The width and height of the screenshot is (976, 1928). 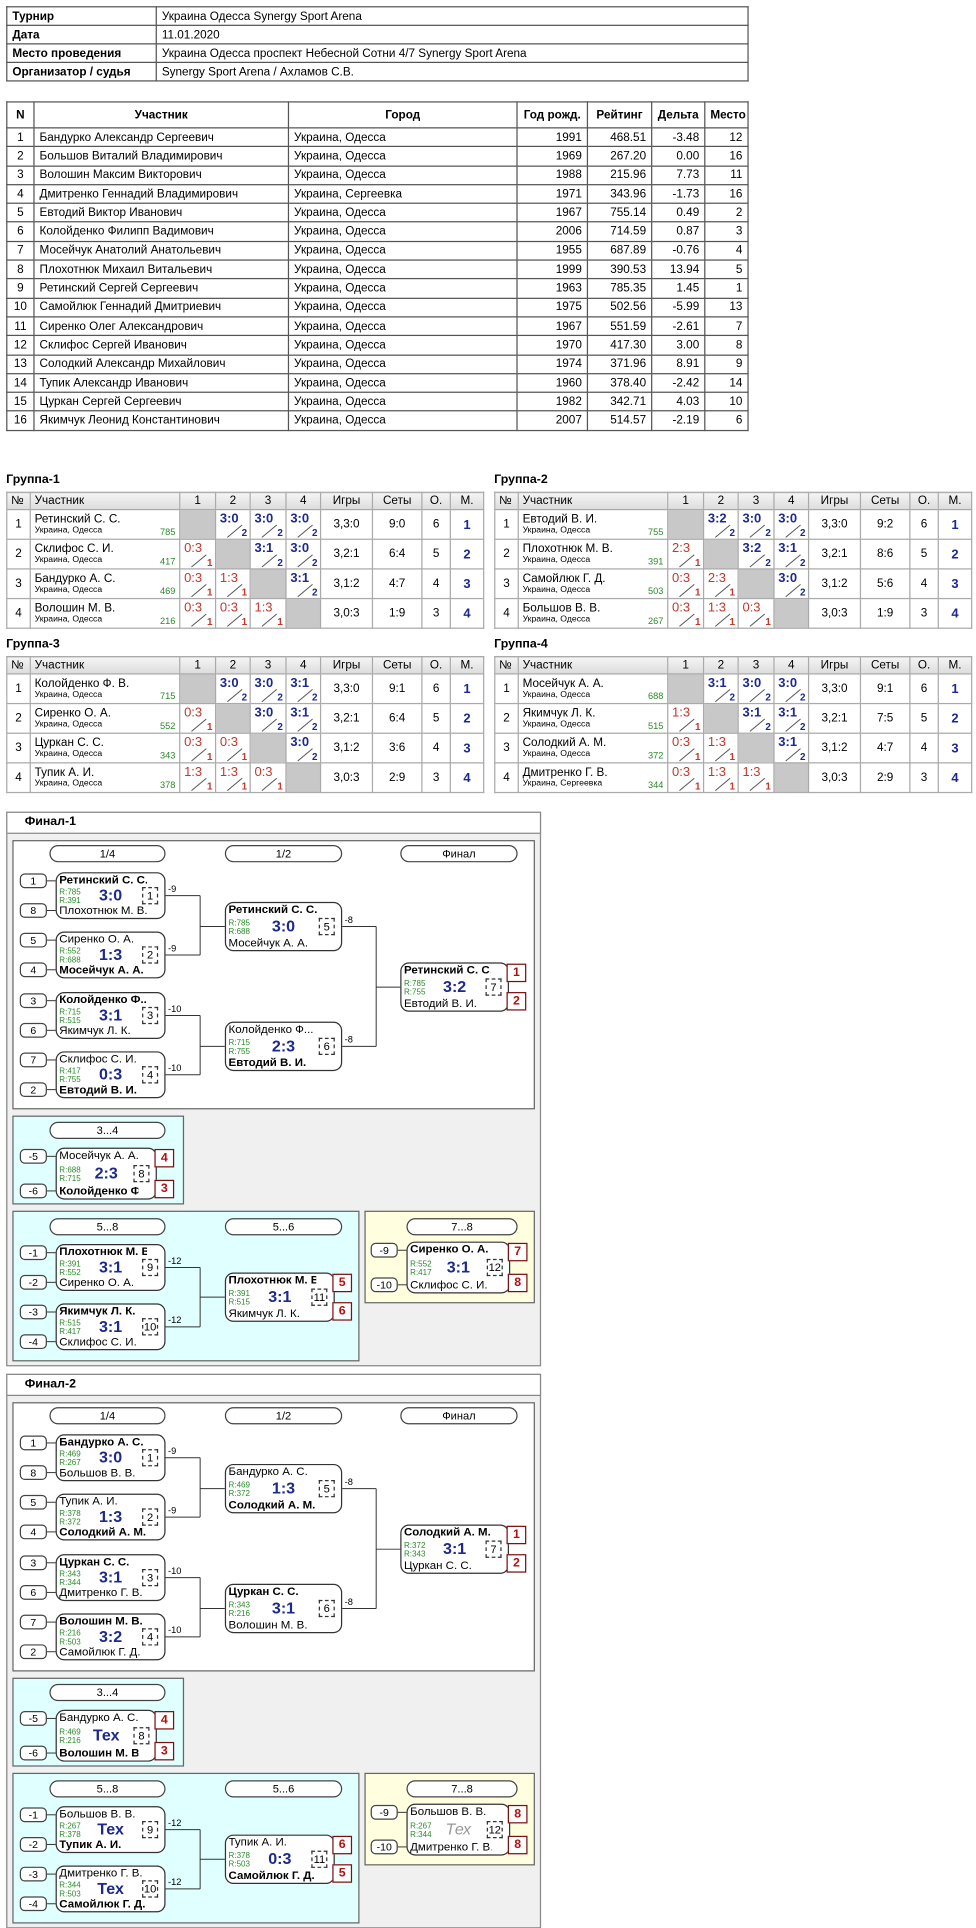 I want to click on column-header: Город, so click(x=402, y=115).